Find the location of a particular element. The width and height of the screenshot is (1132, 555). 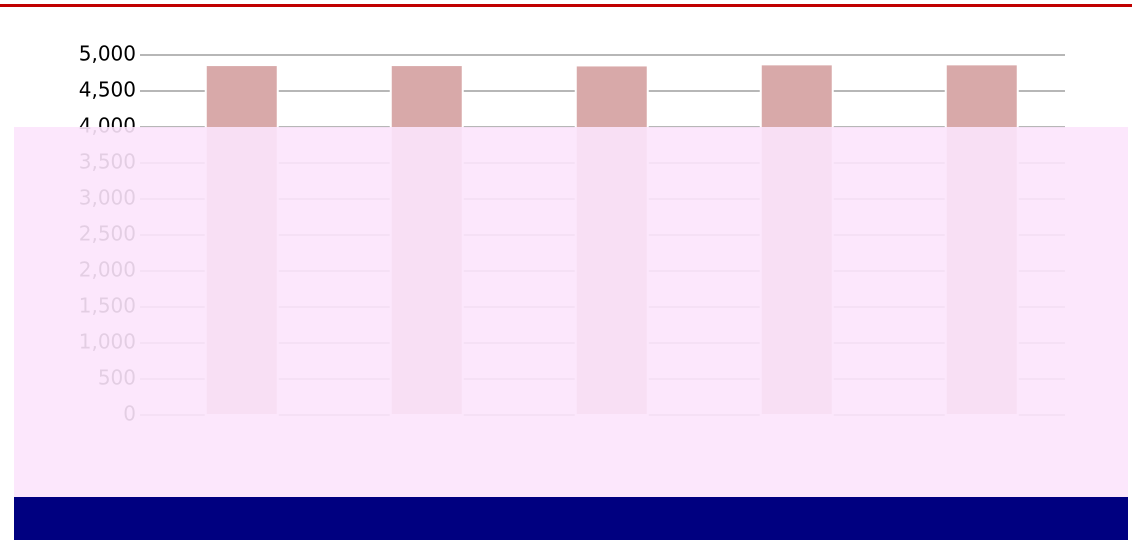

footer-band is located at coordinates (571, 518).